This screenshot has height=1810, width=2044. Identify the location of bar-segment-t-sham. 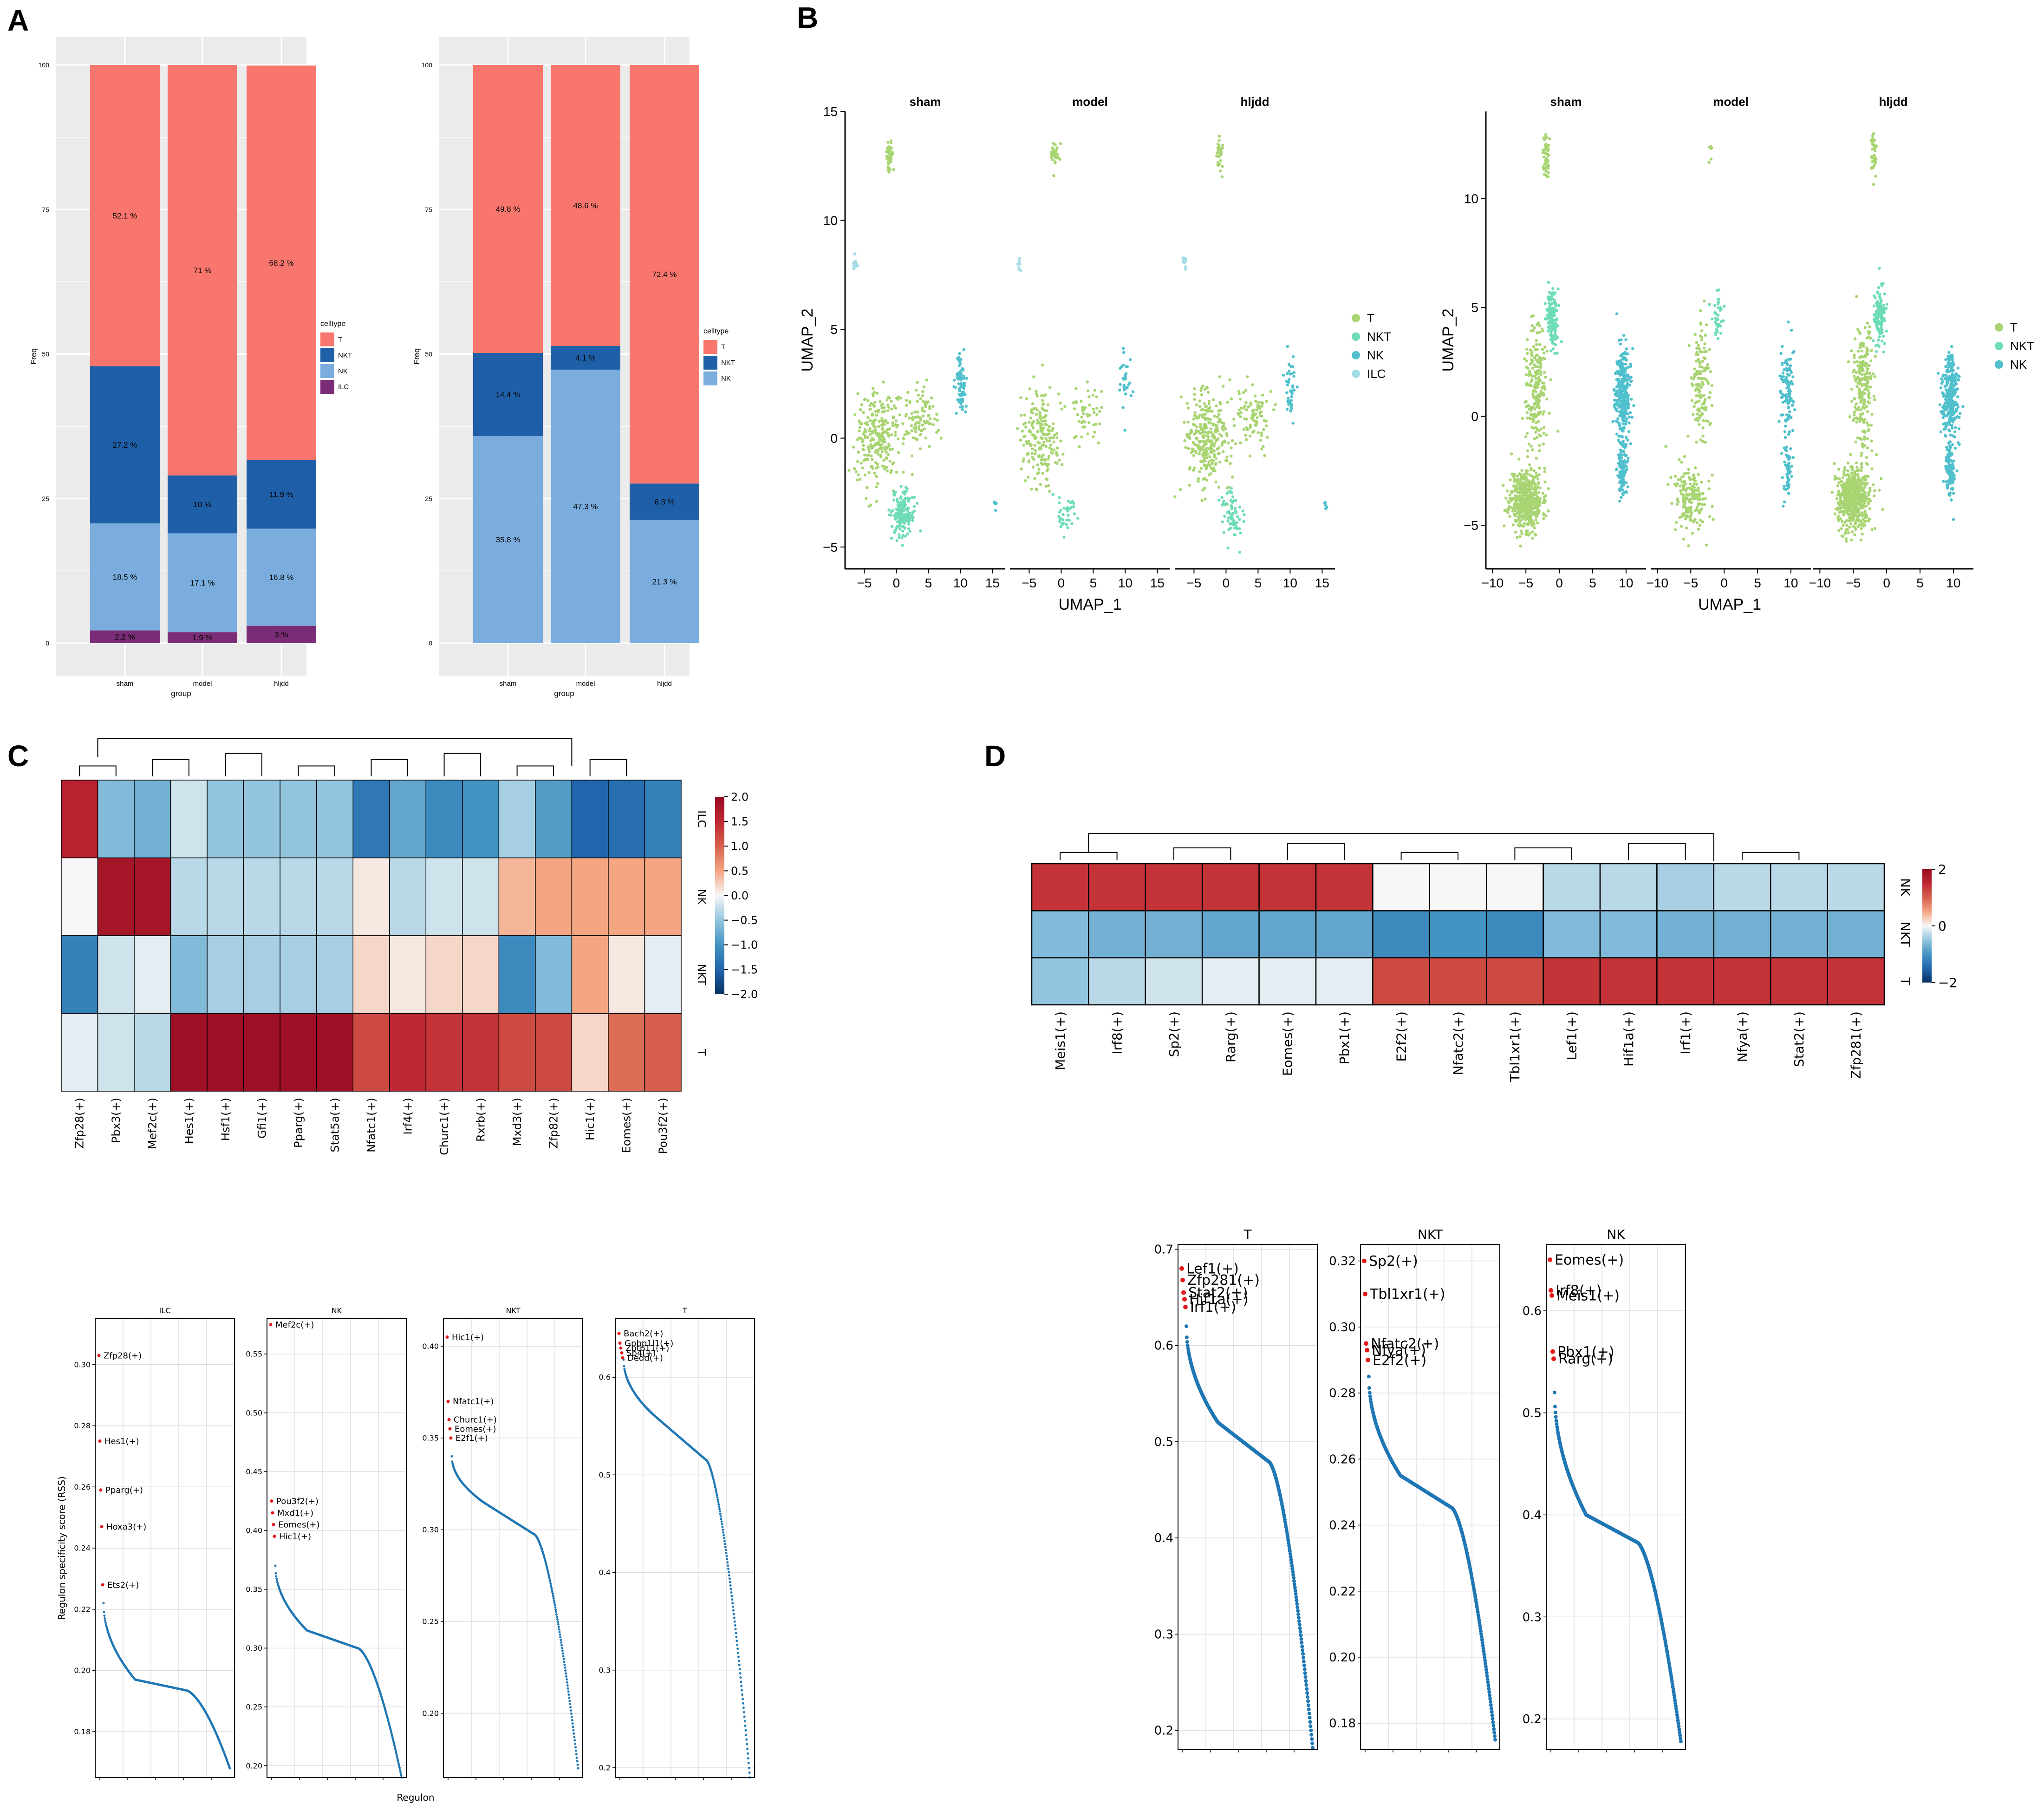
(508, 209).